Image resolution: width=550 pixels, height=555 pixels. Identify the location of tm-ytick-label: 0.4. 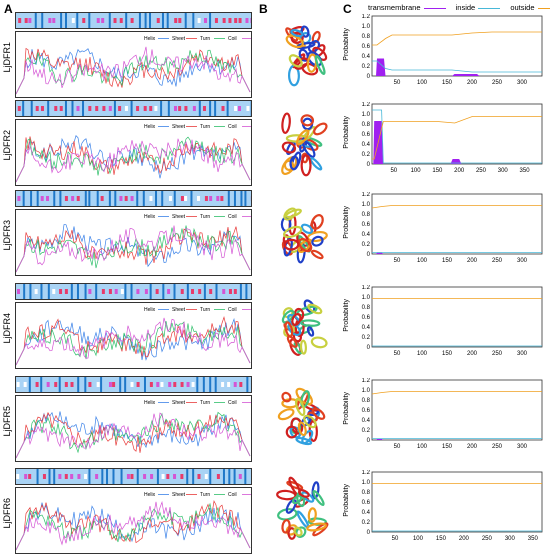
(366, 145).